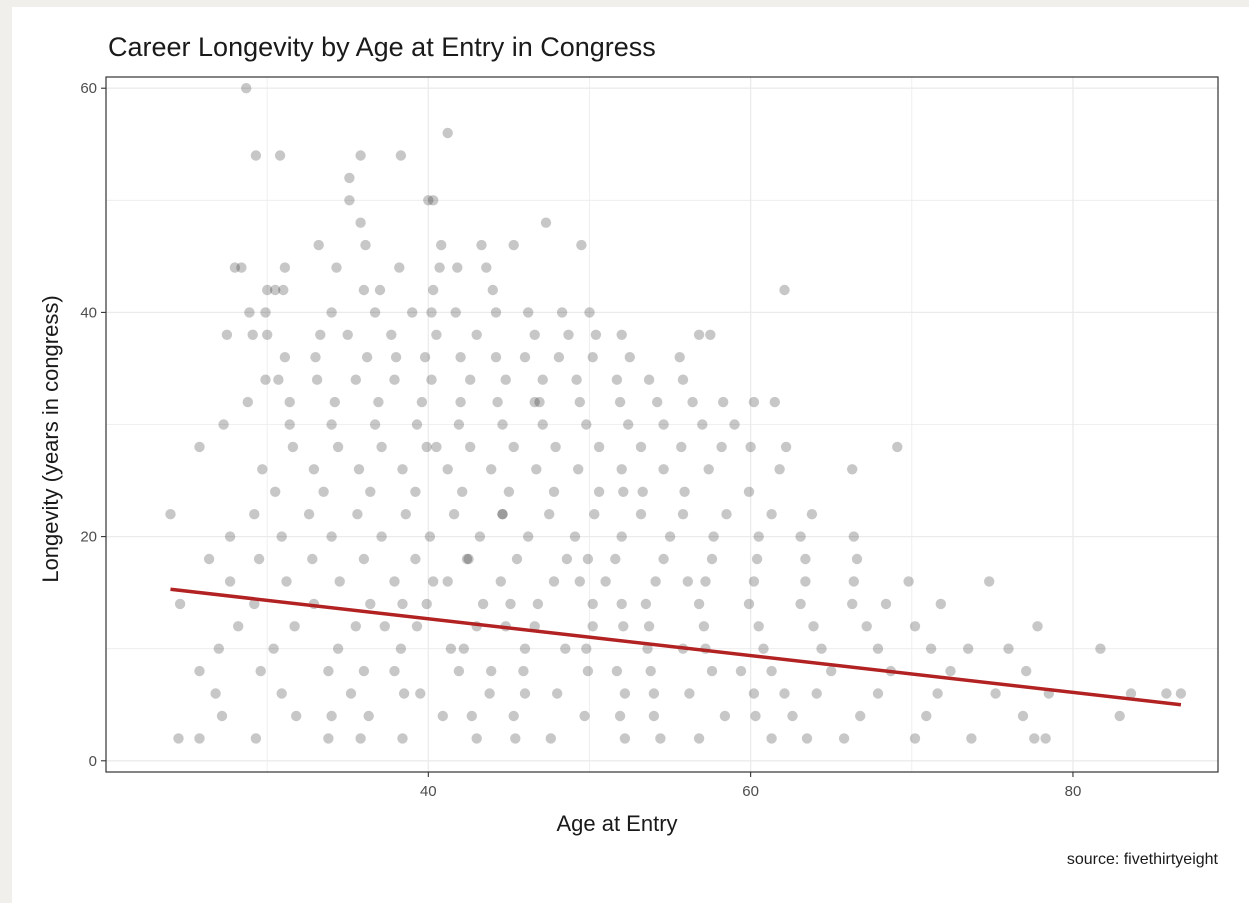 The height and width of the screenshot is (903, 1249). Describe the element at coordinates (1073, 791) in the screenshot. I see `x-tick-label: 80` at that location.